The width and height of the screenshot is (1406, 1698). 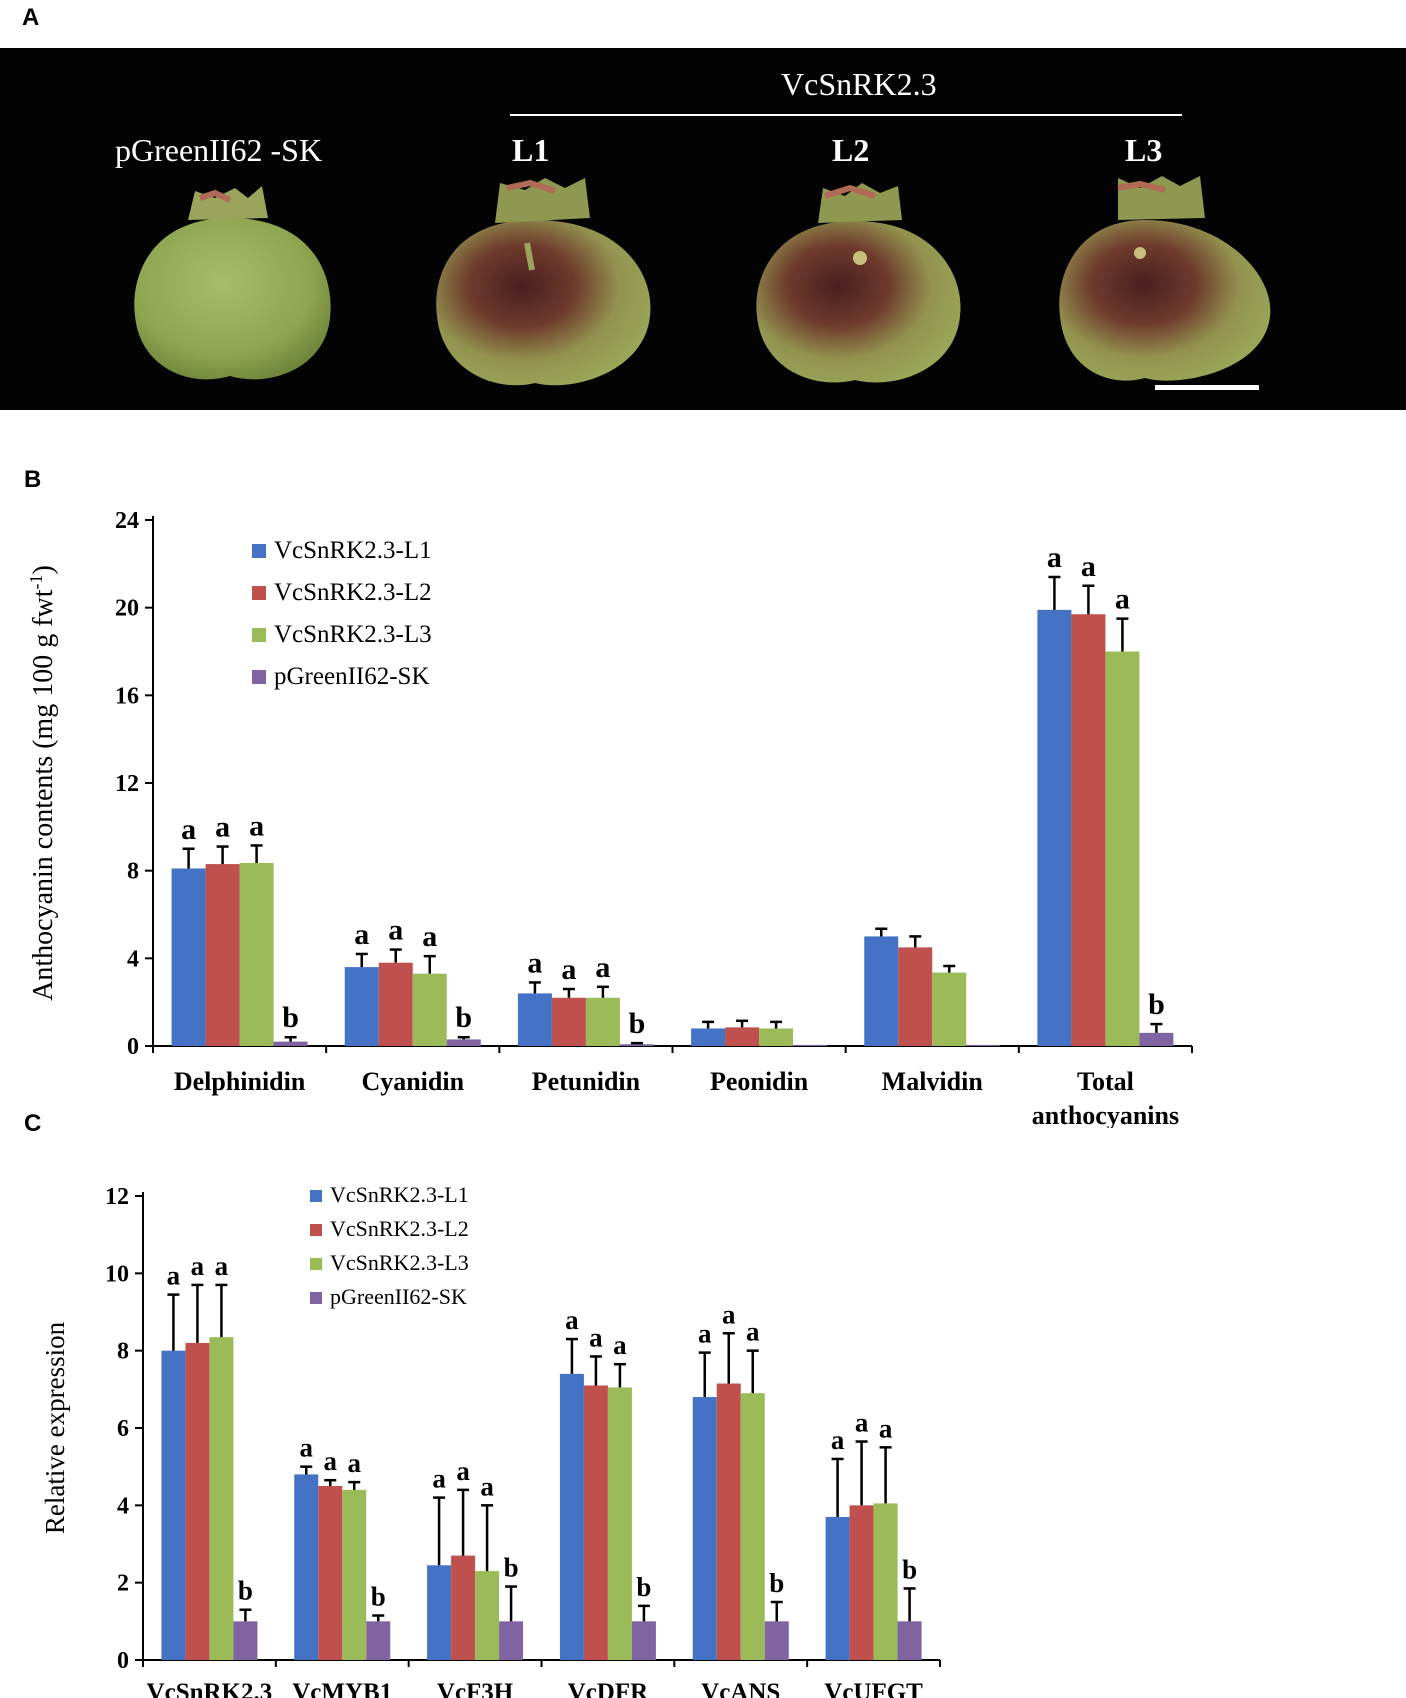 I want to click on group-bracket-line, so click(x=846, y=115).